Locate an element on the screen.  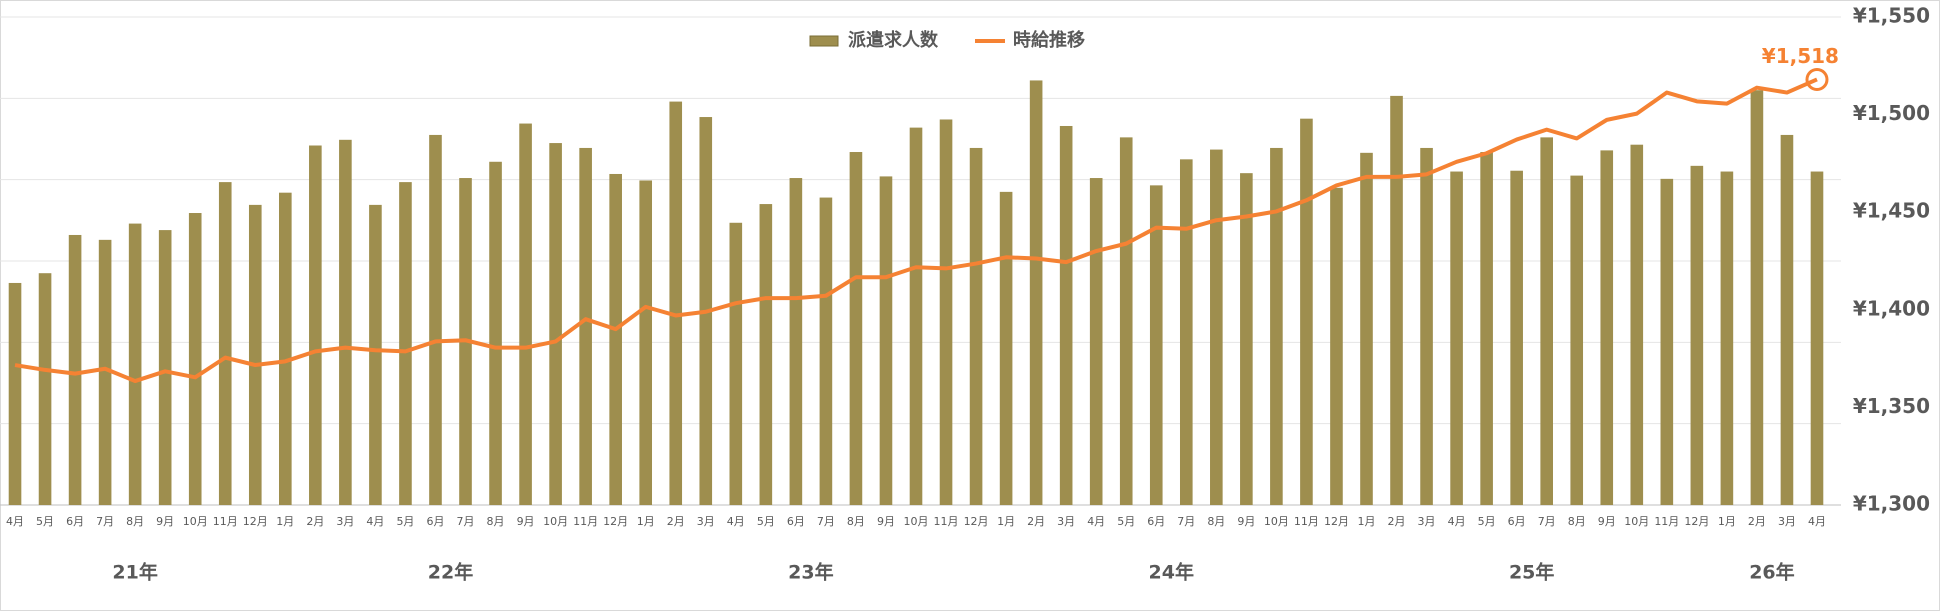
x-group-label: 21年 is located at coordinates (134, 572).